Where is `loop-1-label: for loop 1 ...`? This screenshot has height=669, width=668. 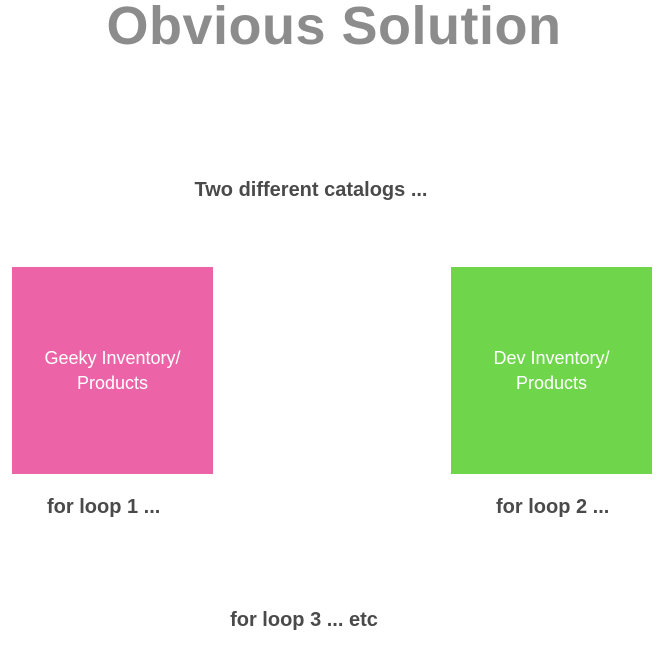 loop-1-label: for loop 1 ... is located at coordinates (104, 507).